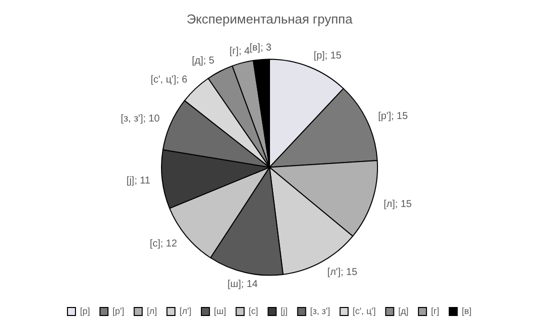 The image size is (539, 330). What do you see at coordinates (393, 116) in the screenshot?
I see `data-label: [р']; 15` at bounding box center [393, 116].